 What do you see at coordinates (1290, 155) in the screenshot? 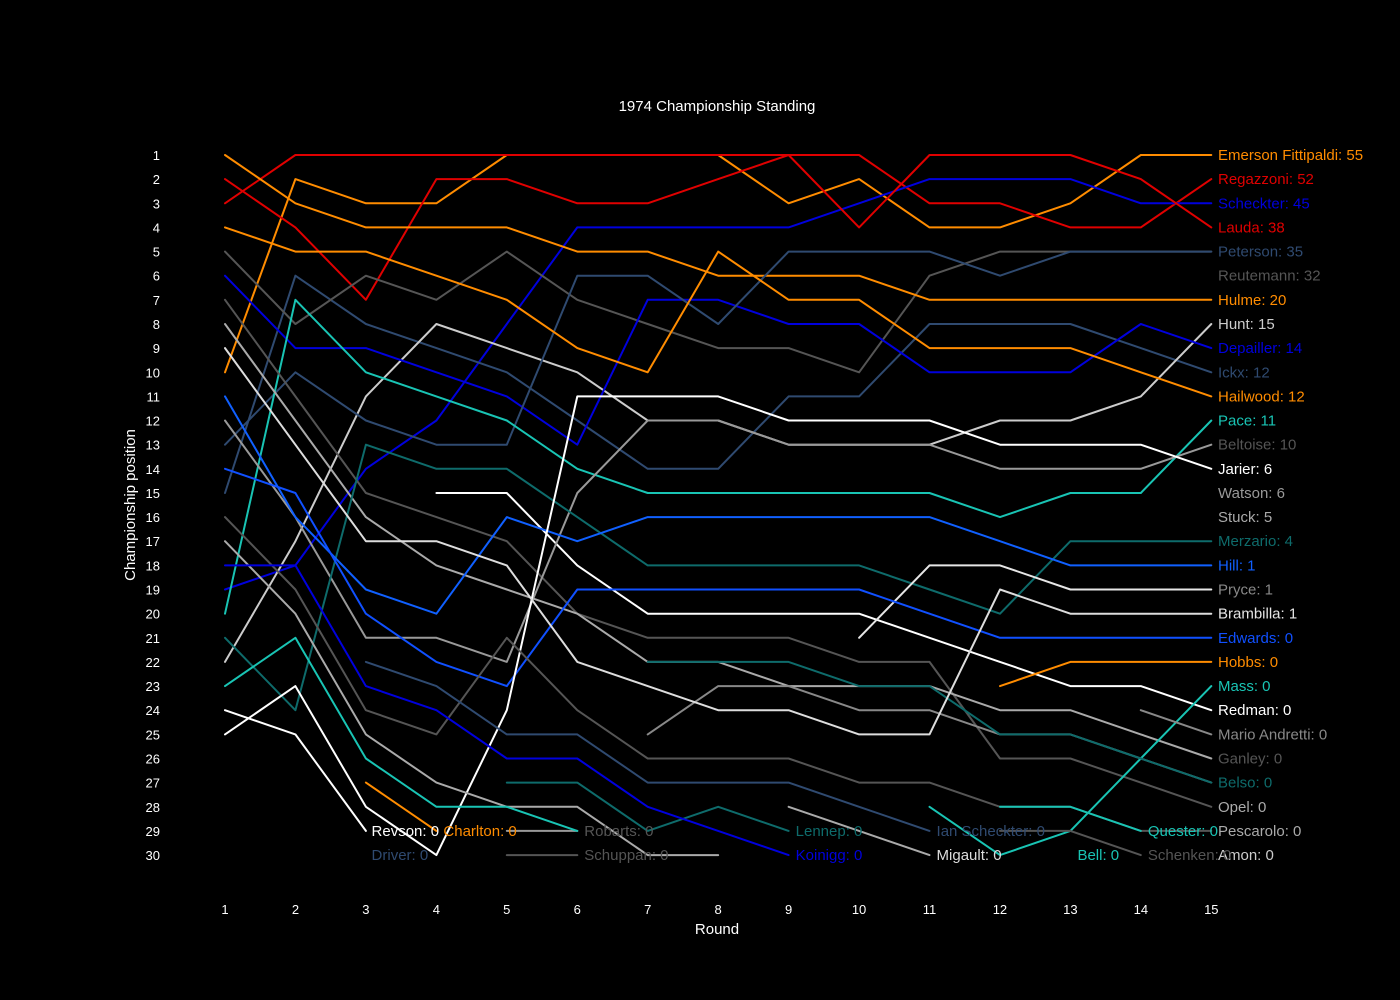
I see `end-label: Emerson Fittipaldi: 55` at bounding box center [1290, 155].